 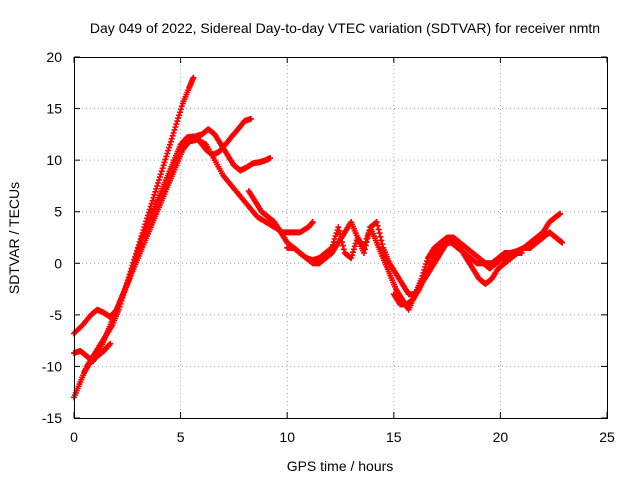 I want to click on x-tick-label: 15, so click(x=394, y=437).